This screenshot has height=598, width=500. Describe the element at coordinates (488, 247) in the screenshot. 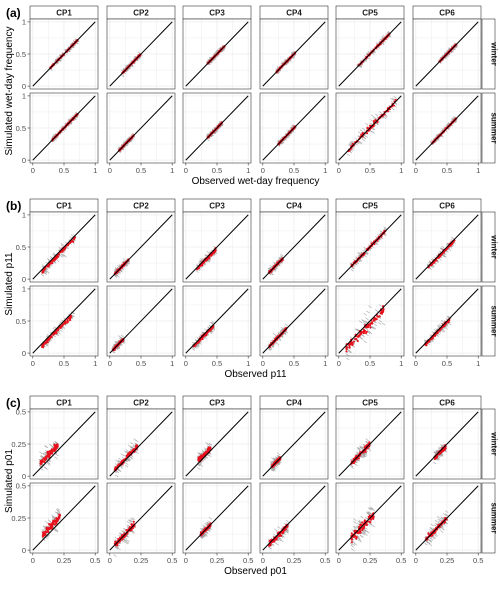

I see `row-strip` at that location.